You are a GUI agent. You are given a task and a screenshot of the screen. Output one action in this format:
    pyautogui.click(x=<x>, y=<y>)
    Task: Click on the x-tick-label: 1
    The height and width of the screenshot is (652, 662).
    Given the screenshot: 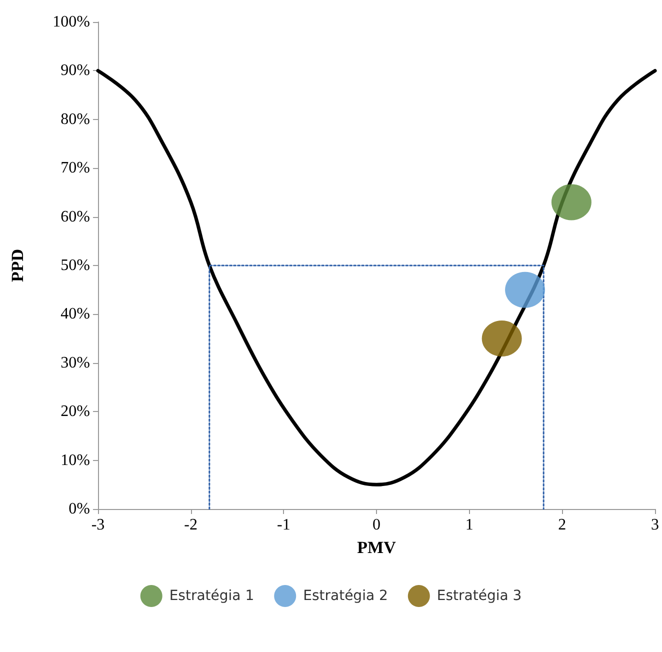 What is the action you would take?
    pyautogui.click(x=469, y=525)
    